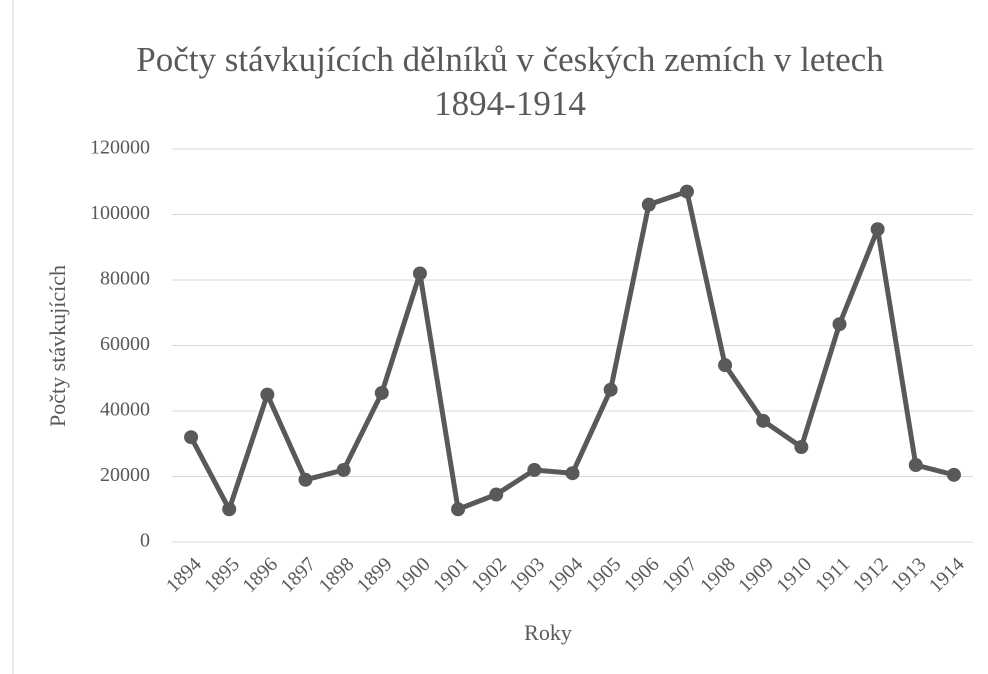 This screenshot has width=988, height=674. I want to click on x-tick-label: 1897, so click(298, 575).